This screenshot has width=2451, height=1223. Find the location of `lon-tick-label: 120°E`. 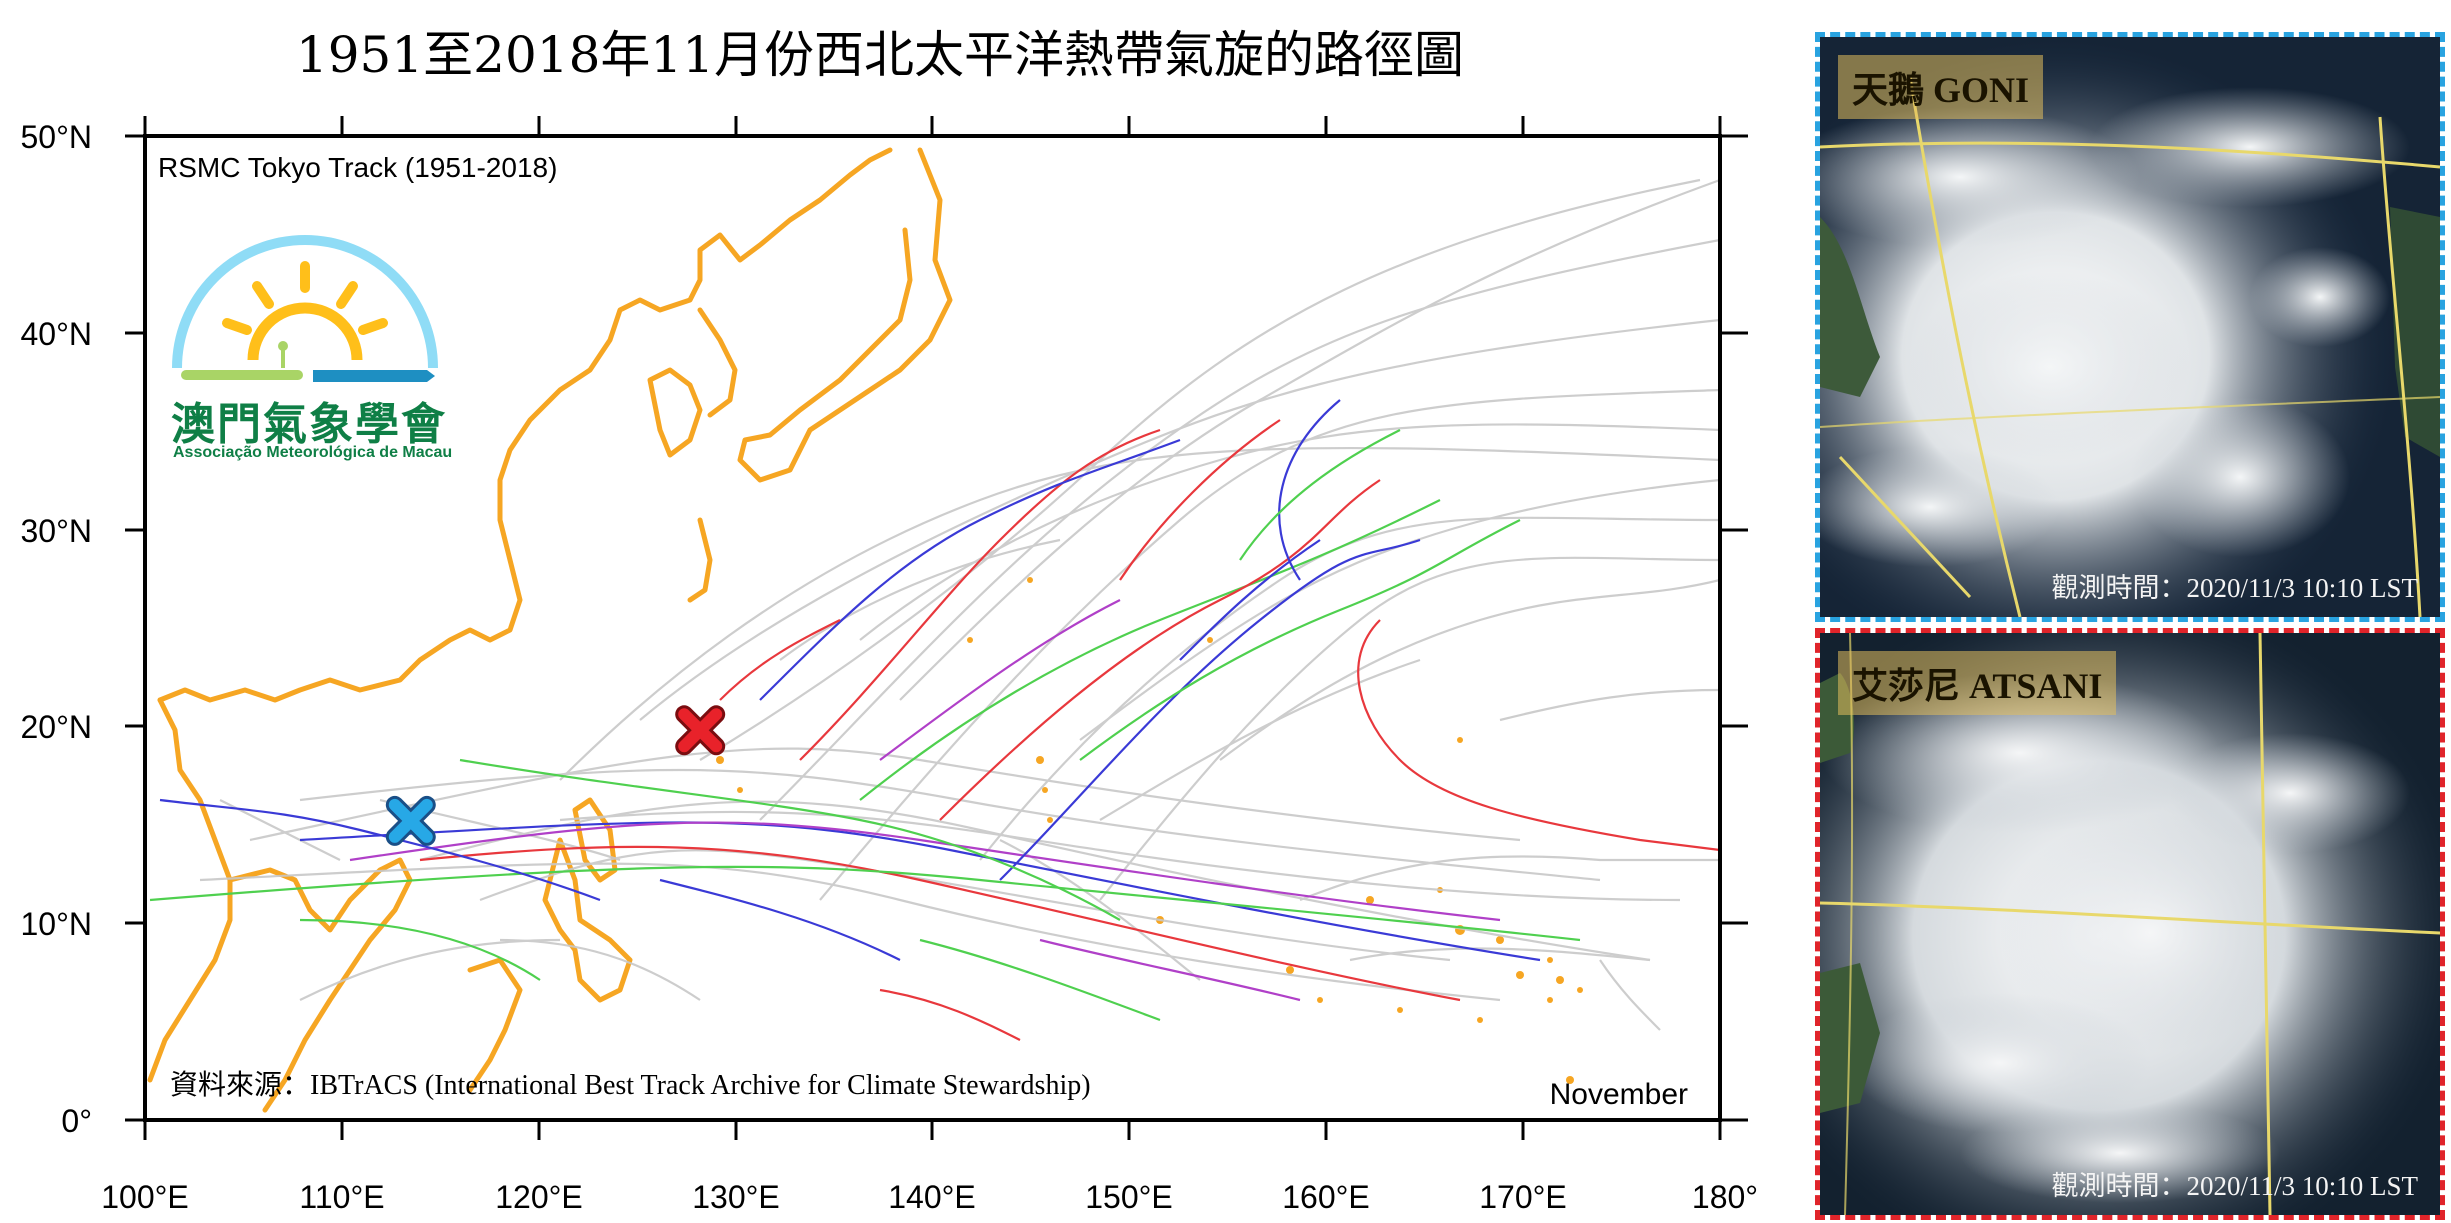

lon-tick-label: 120°E is located at coordinates (539, 1197).